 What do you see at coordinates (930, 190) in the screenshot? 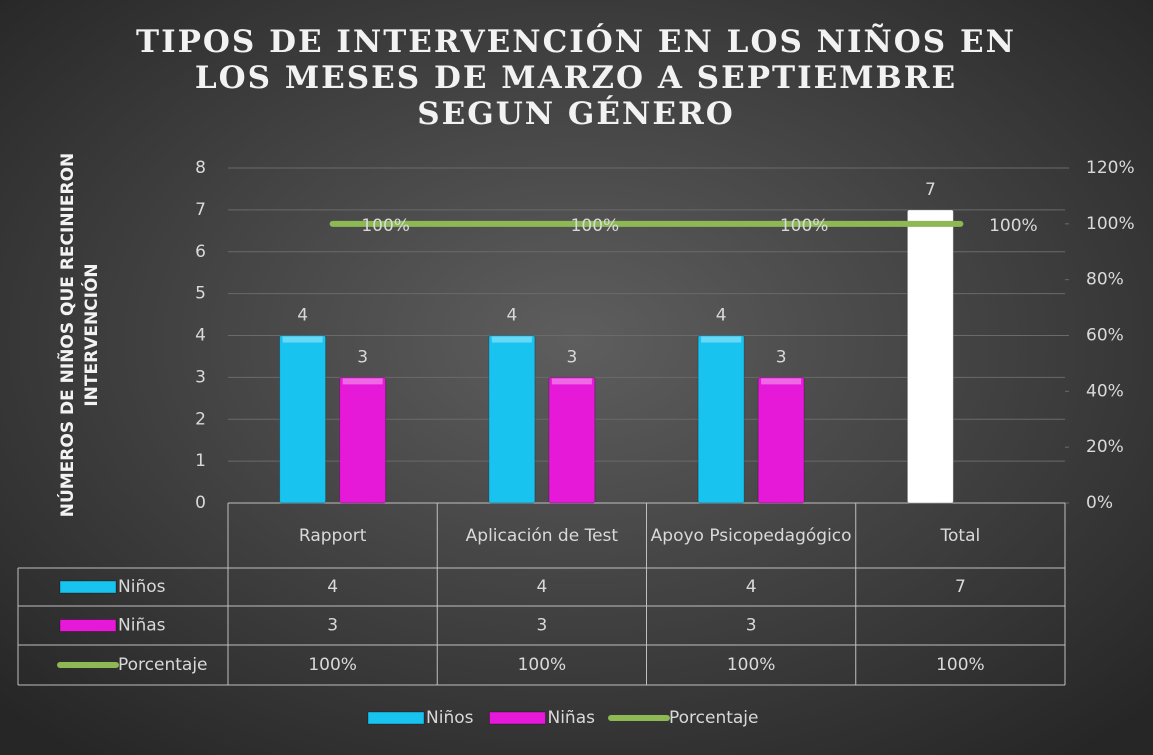
I see `data-label: 7` at bounding box center [930, 190].